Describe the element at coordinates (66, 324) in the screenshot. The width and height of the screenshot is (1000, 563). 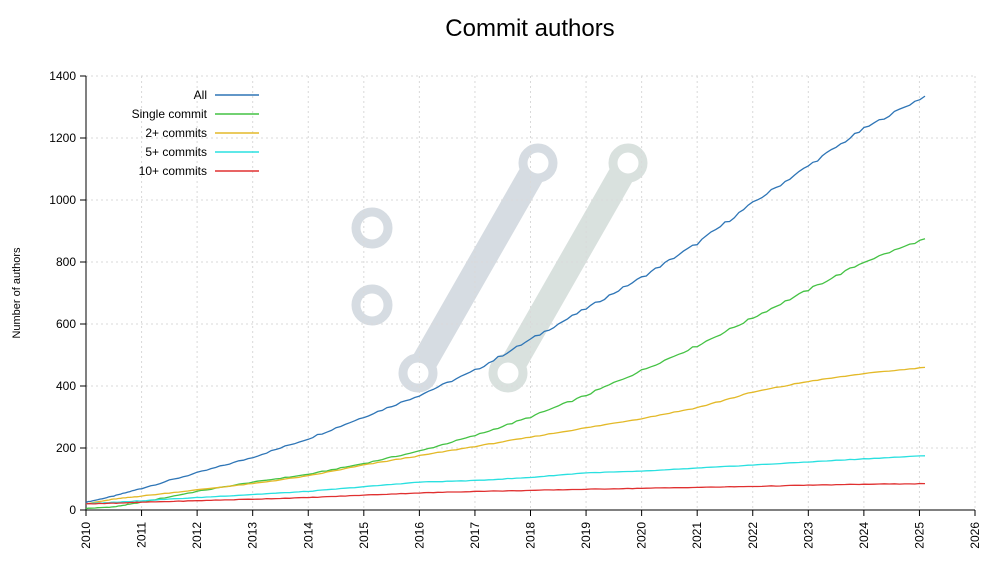
I see `y-tick-label: 600` at that location.